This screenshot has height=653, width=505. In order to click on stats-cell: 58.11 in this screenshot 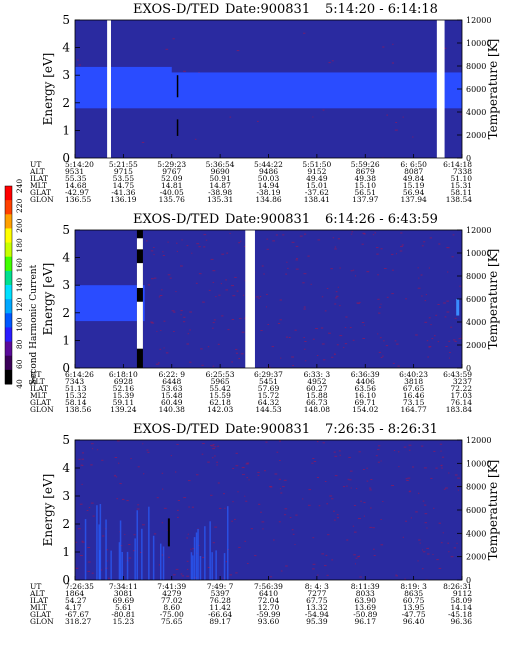, I will do `click(461, 192)`.